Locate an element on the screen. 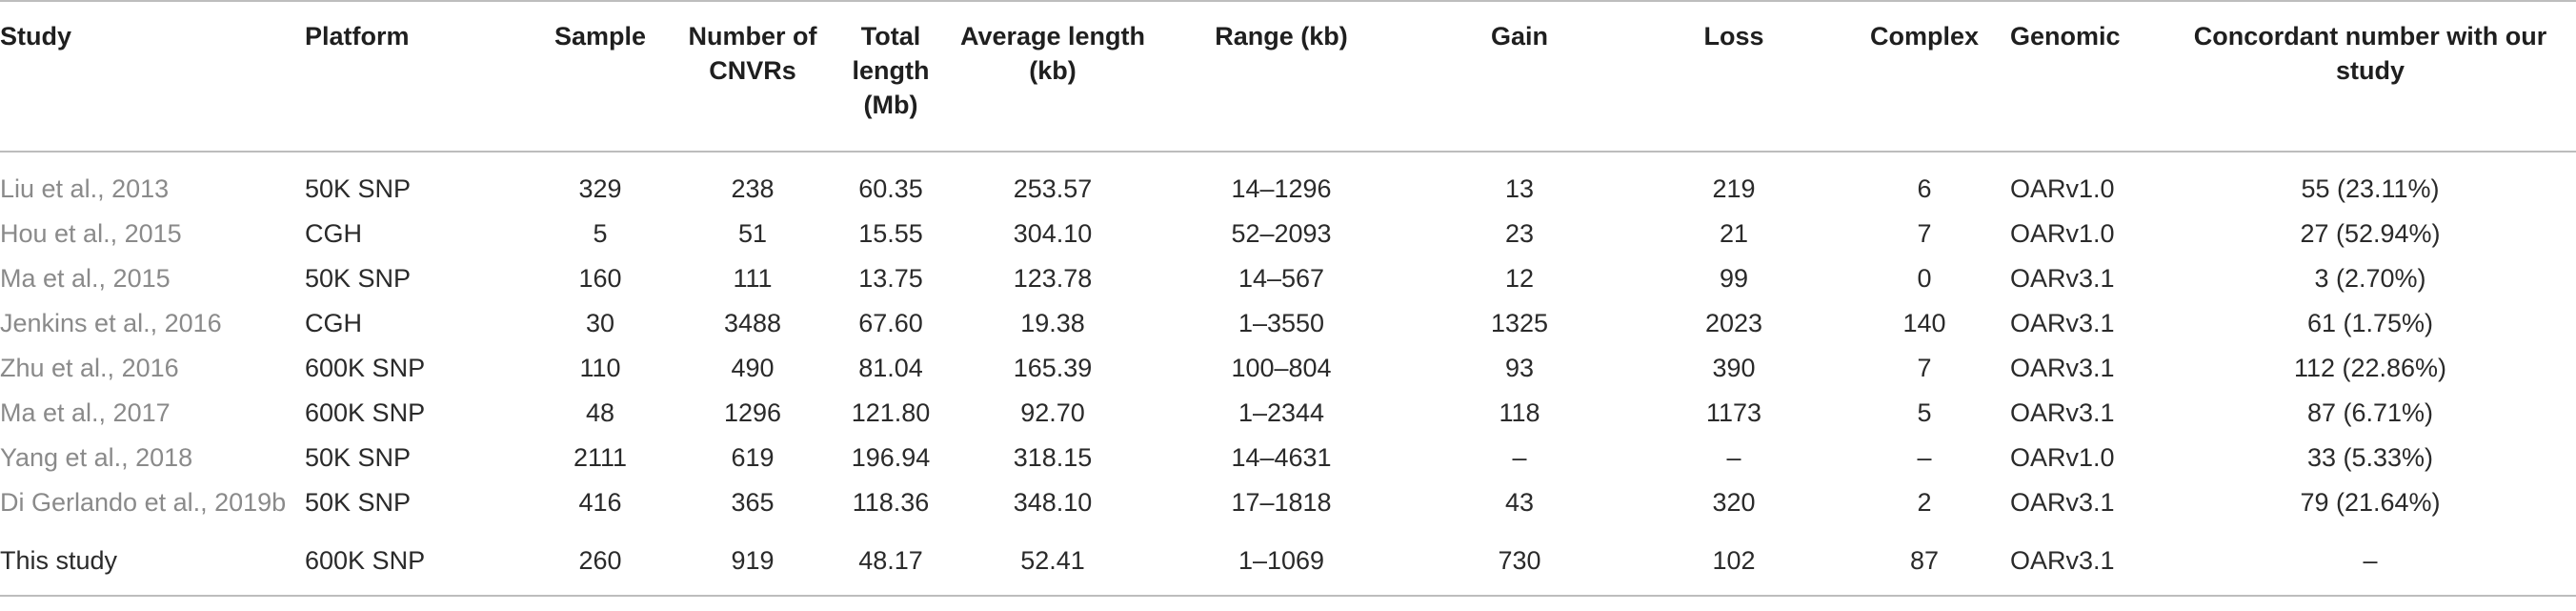 This screenshot has height=611, width=2576. cell-gain: 1325 is located at coordinates (1519, 323).